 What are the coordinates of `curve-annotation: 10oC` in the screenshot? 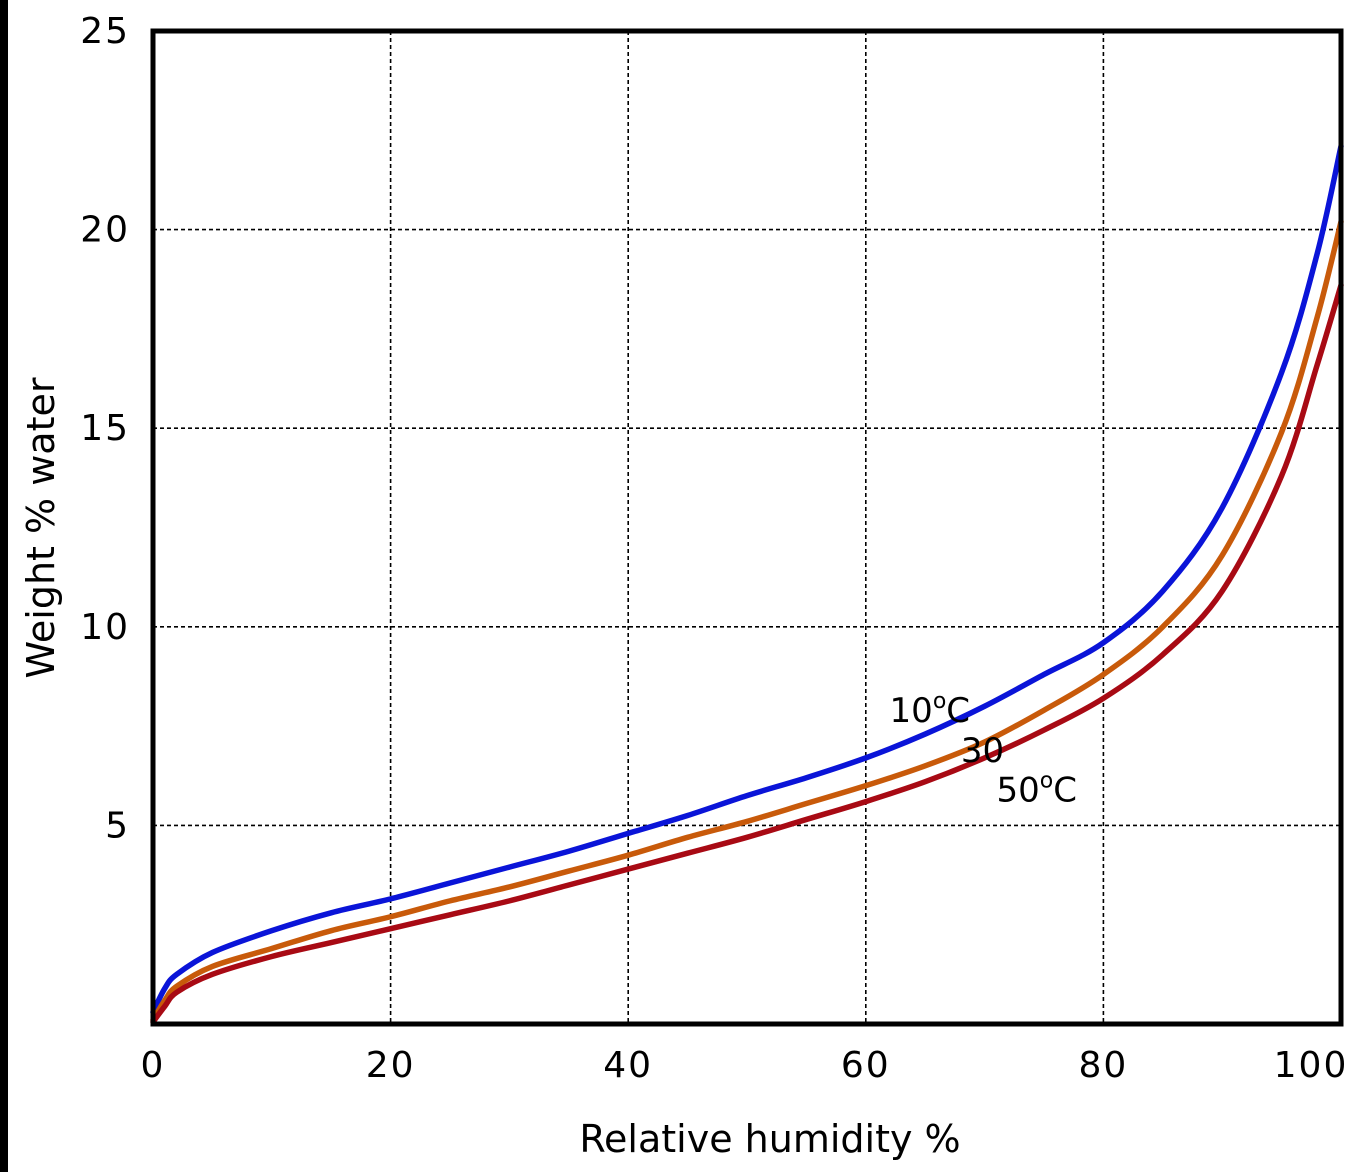 It's located at (930, 710).